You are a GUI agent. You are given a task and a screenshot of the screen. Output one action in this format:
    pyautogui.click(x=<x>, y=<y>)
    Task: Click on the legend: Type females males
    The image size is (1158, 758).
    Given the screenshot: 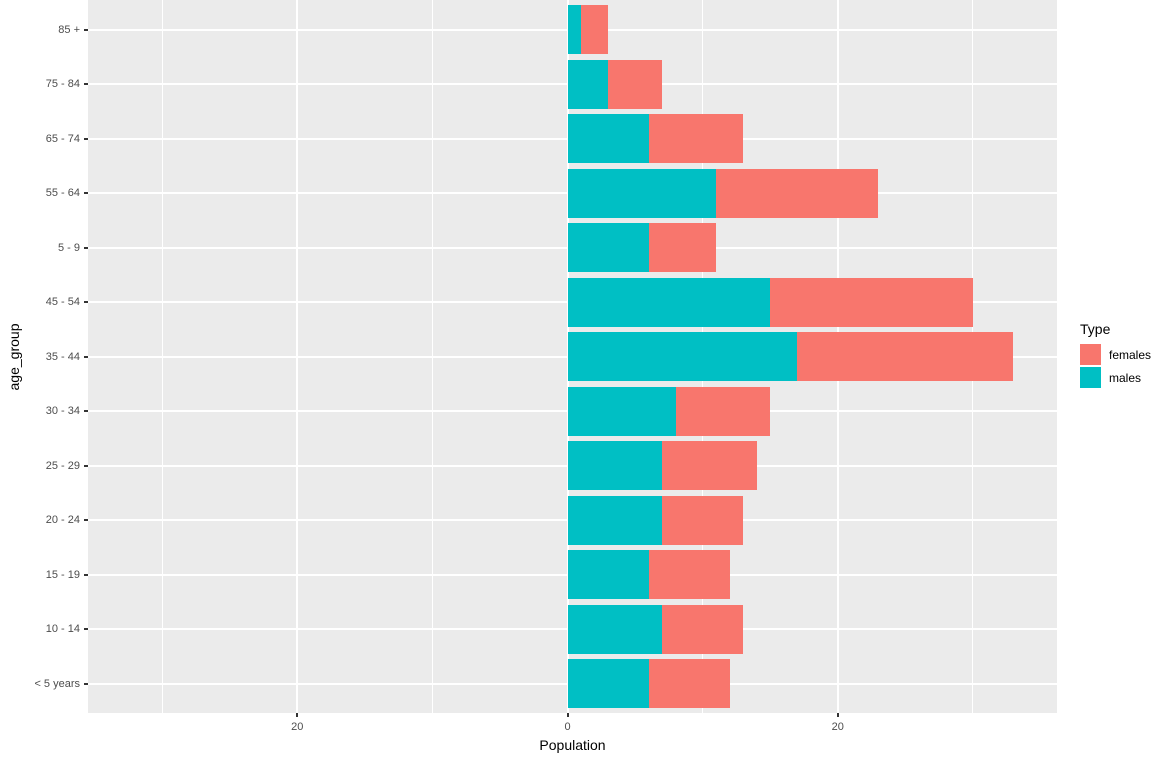 What is the action you would take?
    pyautogui.click(x=1115, y=355)
    